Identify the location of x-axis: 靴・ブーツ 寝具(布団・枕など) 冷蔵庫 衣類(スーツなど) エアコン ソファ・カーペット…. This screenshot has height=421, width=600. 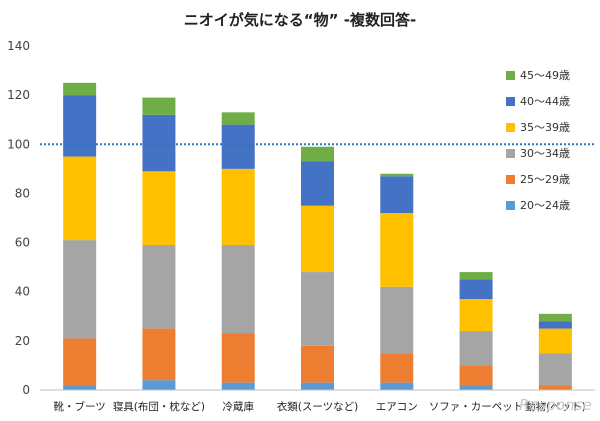
(319, 406).